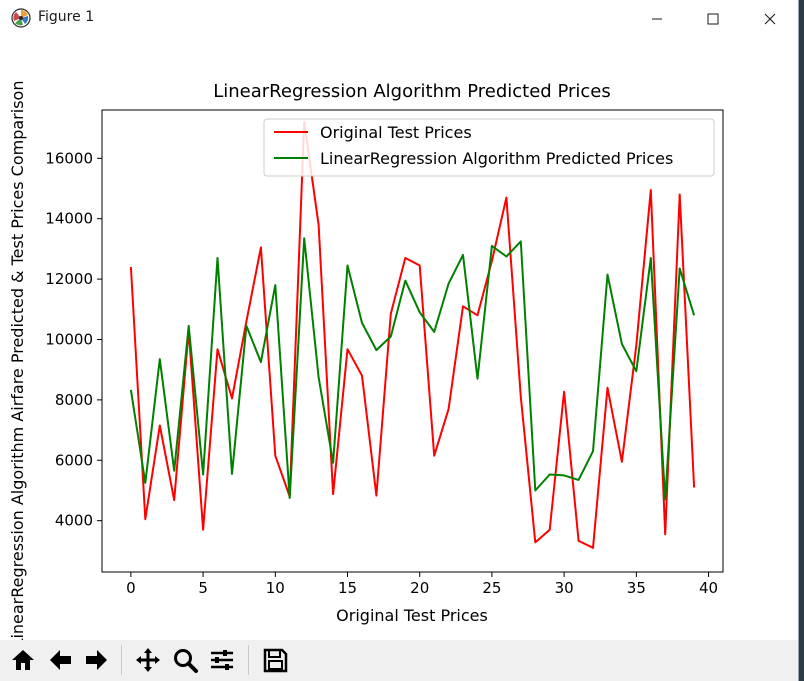 This screenshot has height=681, width=804. I want to click on maximize-icon, so click(713, 18).